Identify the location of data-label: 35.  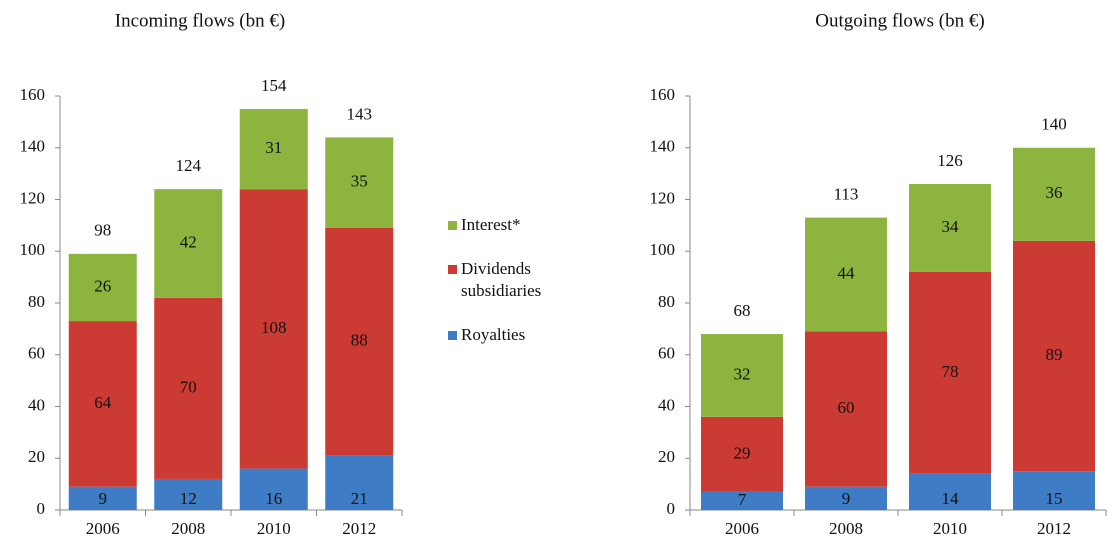
(359, 181).